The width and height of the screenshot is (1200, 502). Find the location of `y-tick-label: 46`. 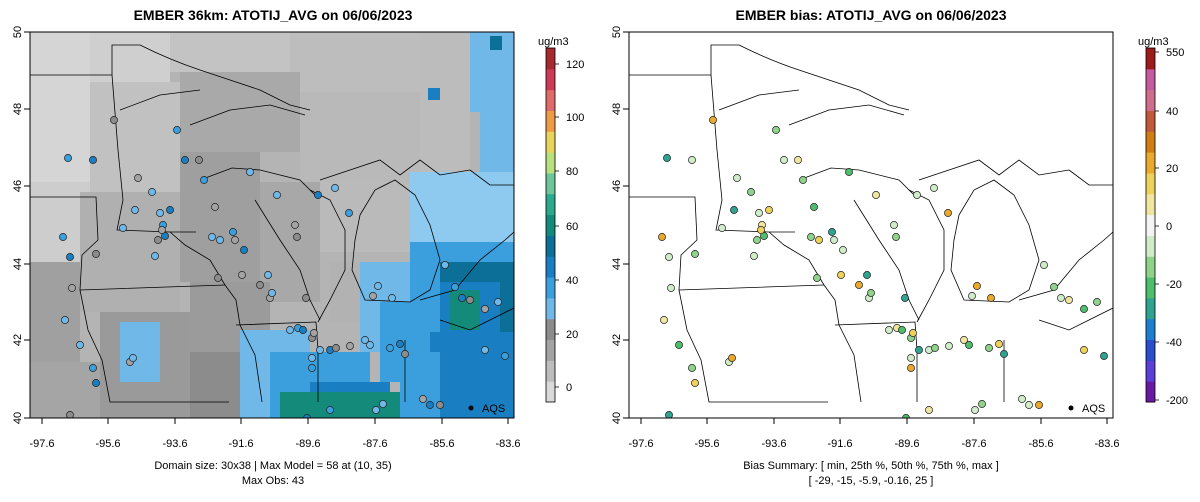

y-tick-label: 46 is located at coordinates (617, 186).